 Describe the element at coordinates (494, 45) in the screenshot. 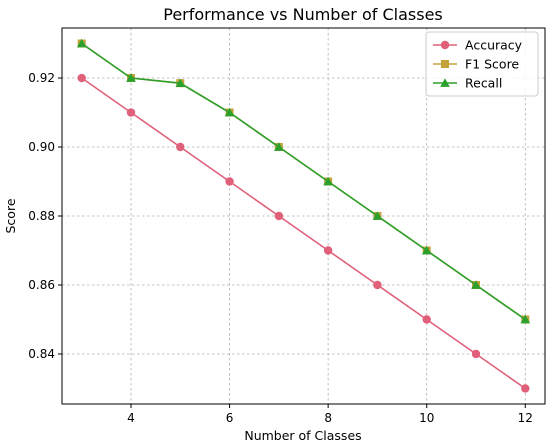

I see `legend-label: Accuracy` at that location.